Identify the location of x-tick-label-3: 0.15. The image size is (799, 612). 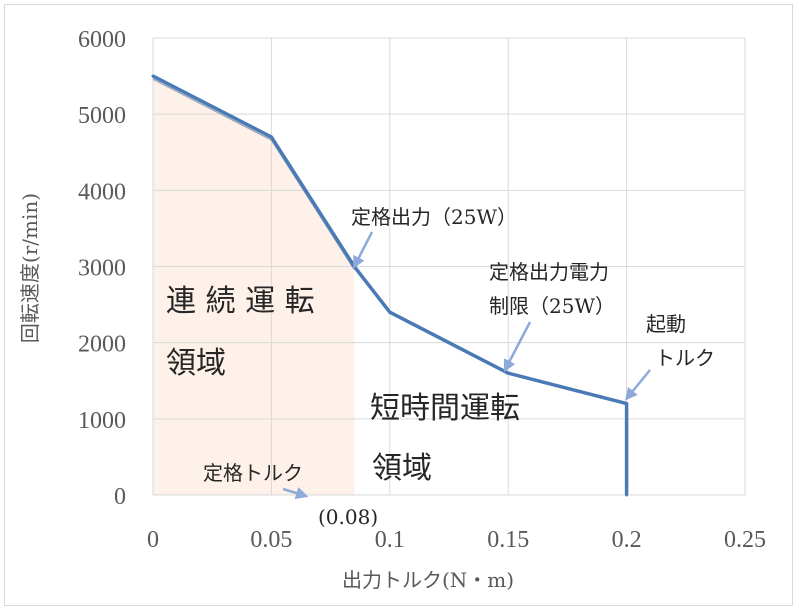
(508, 540).